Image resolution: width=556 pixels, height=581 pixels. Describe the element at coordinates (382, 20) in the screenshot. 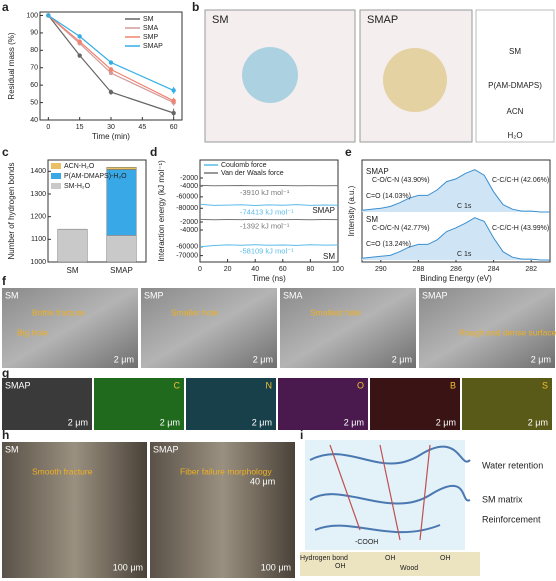

I see `box-label: SMAP` at that location.